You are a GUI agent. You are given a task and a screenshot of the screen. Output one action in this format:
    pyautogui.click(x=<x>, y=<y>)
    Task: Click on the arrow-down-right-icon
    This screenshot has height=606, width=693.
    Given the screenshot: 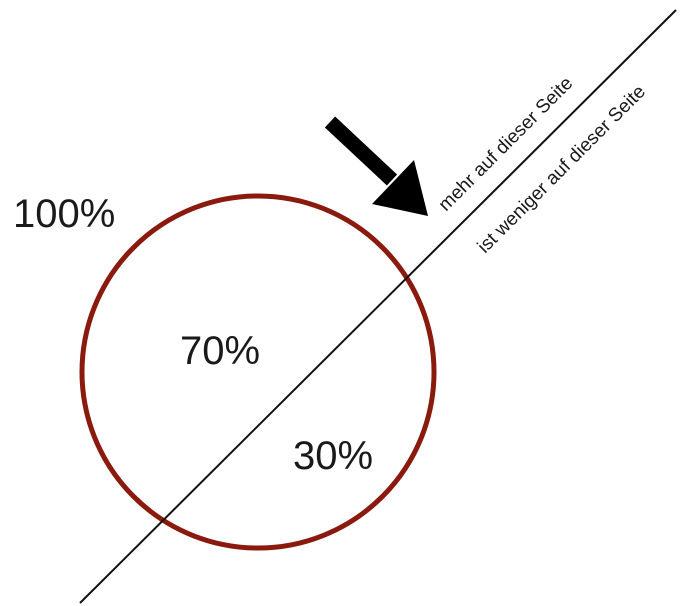 What is the action you would take?
    pyautogui.click(x=376, y=166)
    